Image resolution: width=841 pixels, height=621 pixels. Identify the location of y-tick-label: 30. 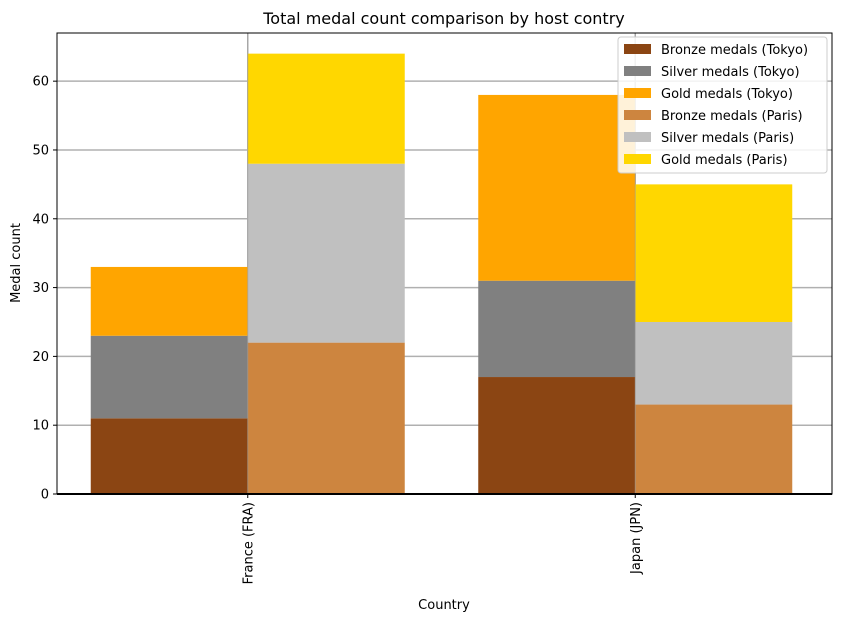
(40, 288).